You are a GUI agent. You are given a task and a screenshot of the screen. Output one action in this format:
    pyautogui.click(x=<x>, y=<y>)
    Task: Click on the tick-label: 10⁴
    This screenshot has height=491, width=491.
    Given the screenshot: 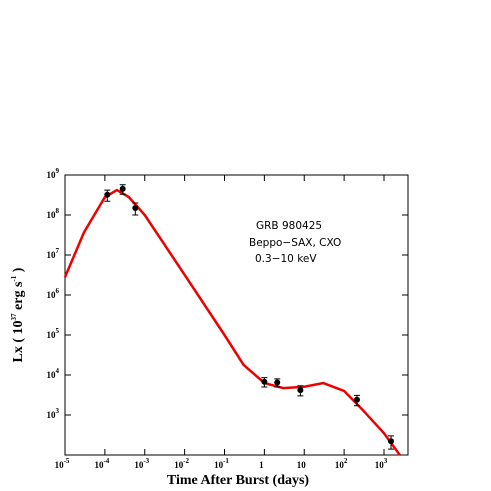 What is the action you would take?
    pyautogui.click(x=53, y=373)
    